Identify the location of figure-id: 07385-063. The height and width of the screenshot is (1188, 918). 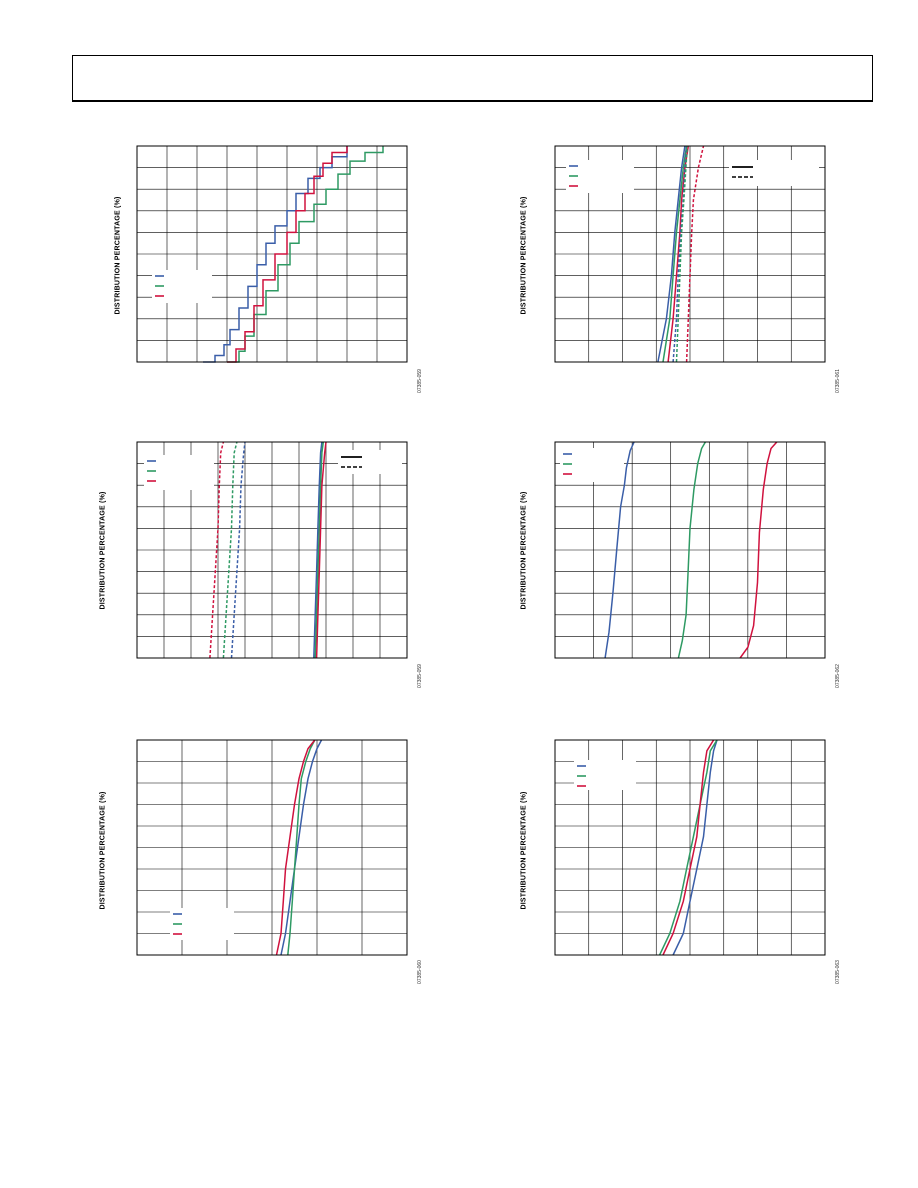
(837, 972).